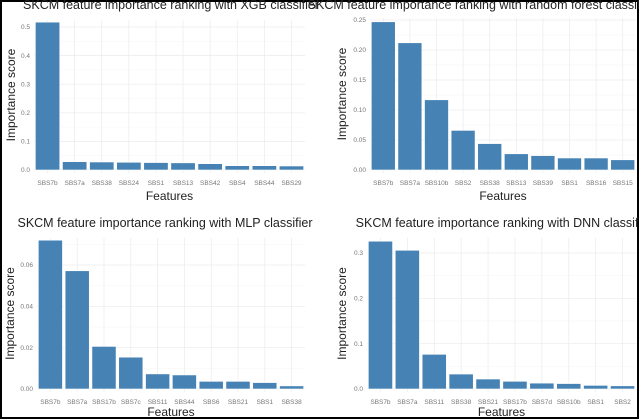 Image resolution: width=639 pixels, height=419 pixels. What do you see at coordinates (542, 402) in the screenshot?
I see `x-tick-label: SBS7d` at bounding box center [542, 402].